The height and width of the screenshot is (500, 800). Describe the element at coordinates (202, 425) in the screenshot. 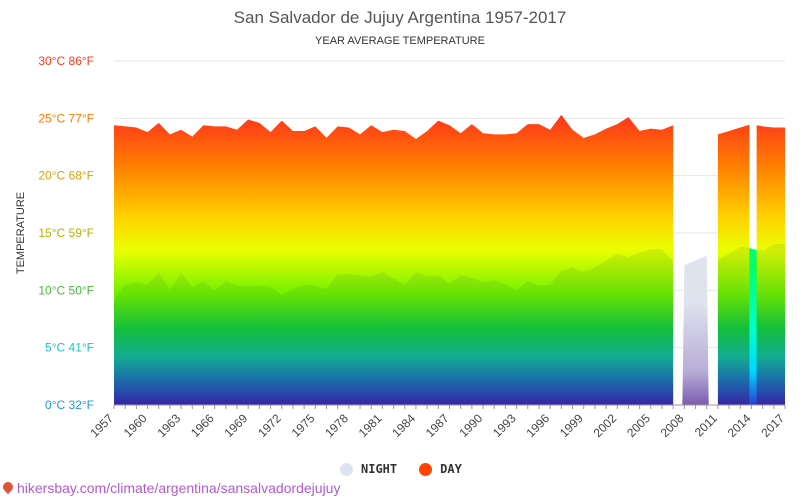

I see `x-tick-label: 1966` at that location.